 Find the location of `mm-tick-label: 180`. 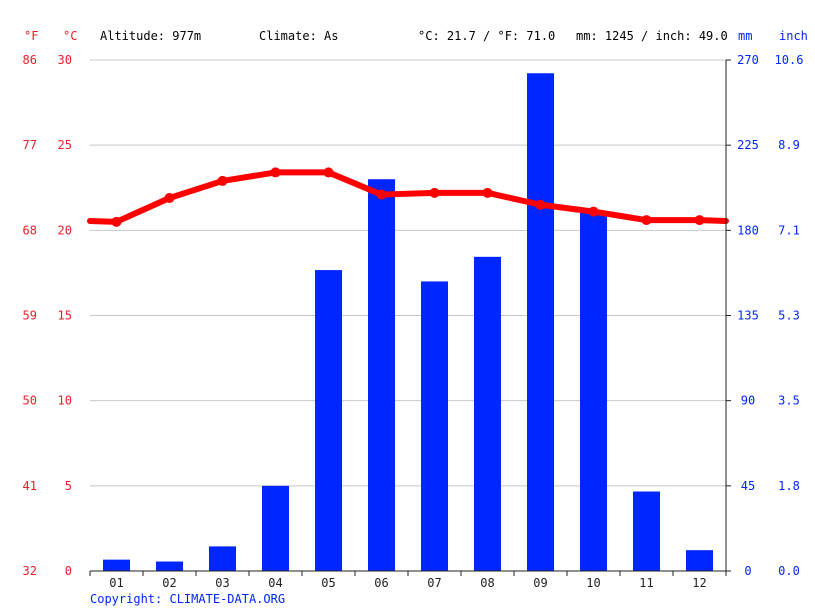

mm-tick-label: 180 is located at coordinates (748, 230).